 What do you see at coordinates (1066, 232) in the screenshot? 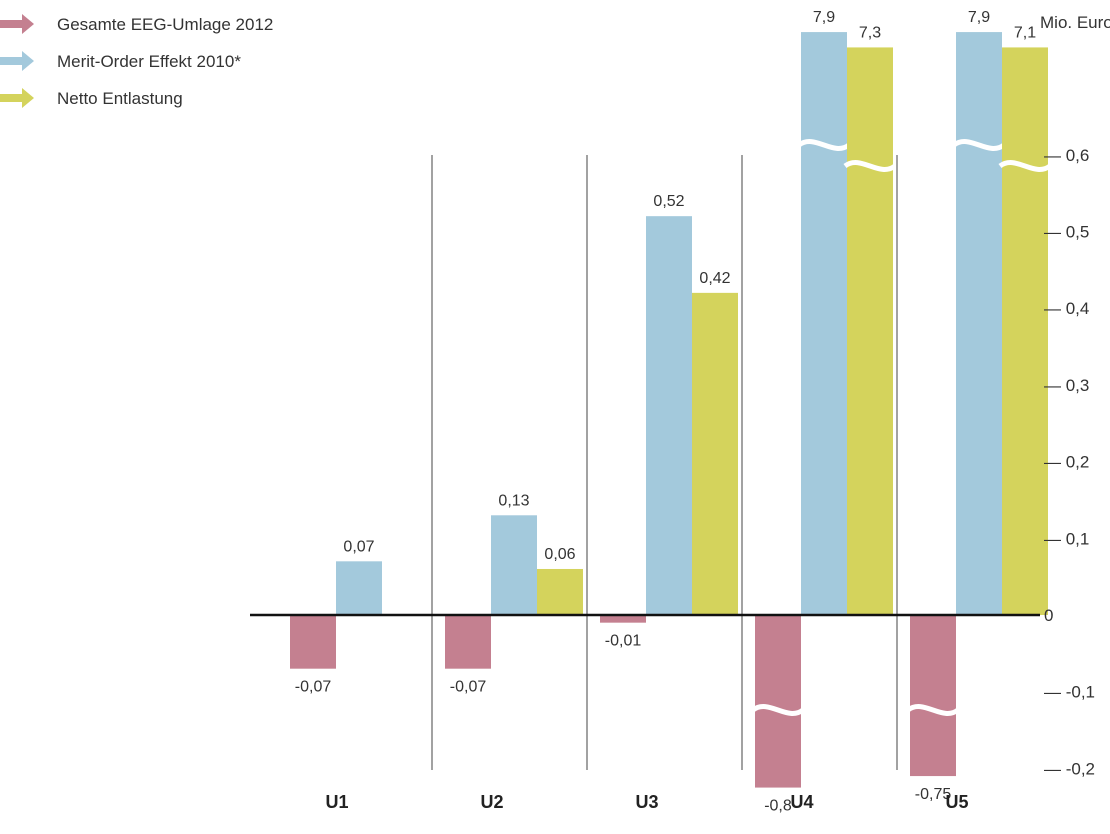
I see `y-tick-label: — 0,5` at bounding box center [1066, 232].